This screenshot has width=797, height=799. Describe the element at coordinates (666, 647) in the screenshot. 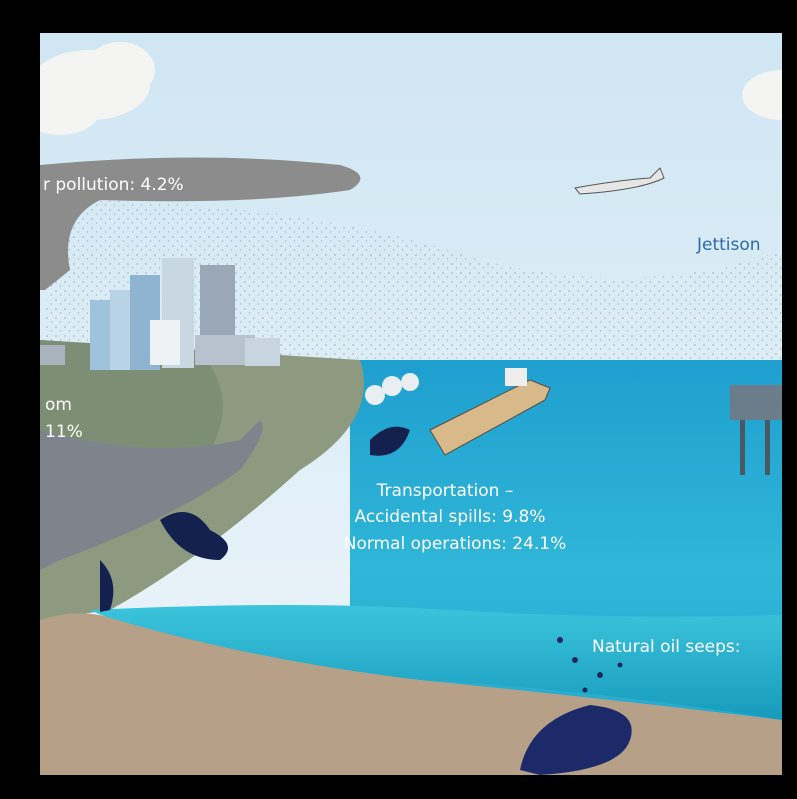

I see `seeps-label: Natural oil seeps:` at that location.